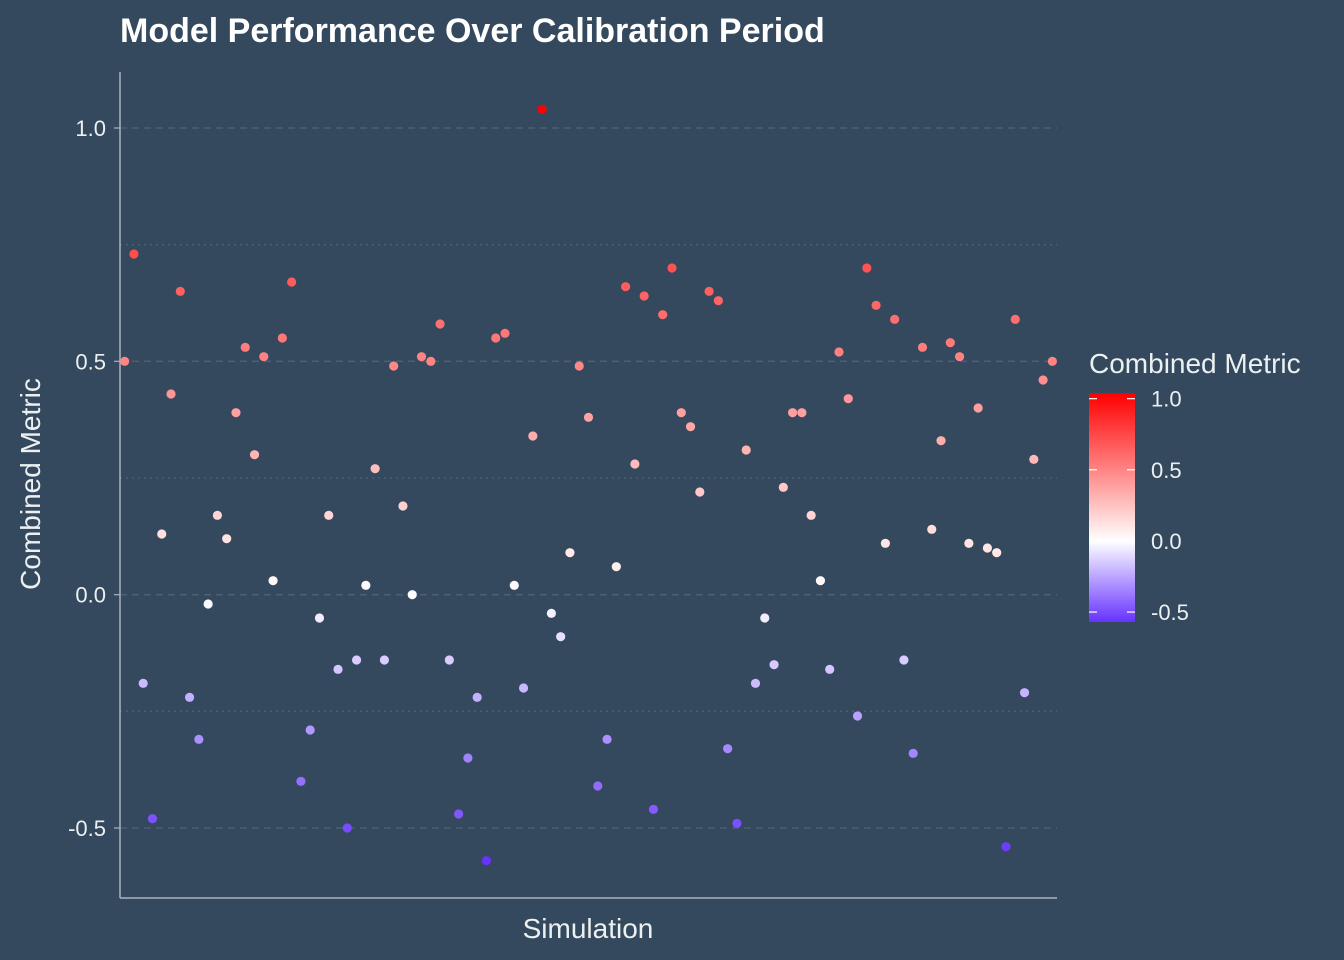  Describe the element at coordinates (87, 828) in the screenshot. I see `y-tick-label: -0.5` at that location.